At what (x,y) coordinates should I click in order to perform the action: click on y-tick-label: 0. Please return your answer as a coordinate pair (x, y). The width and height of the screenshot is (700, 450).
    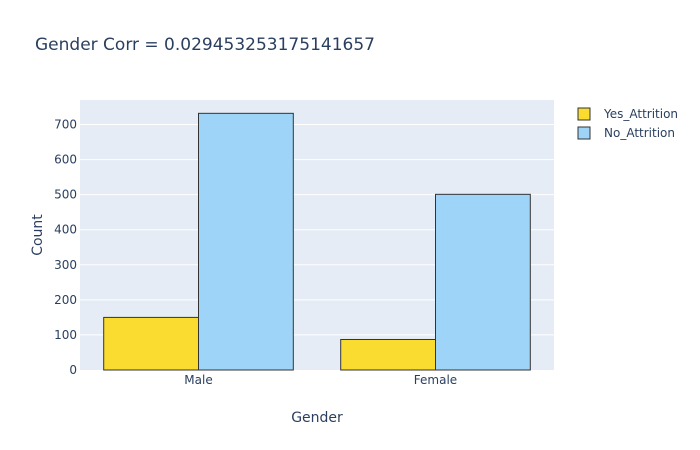
    Looking at the image, I should click on (73, 370).